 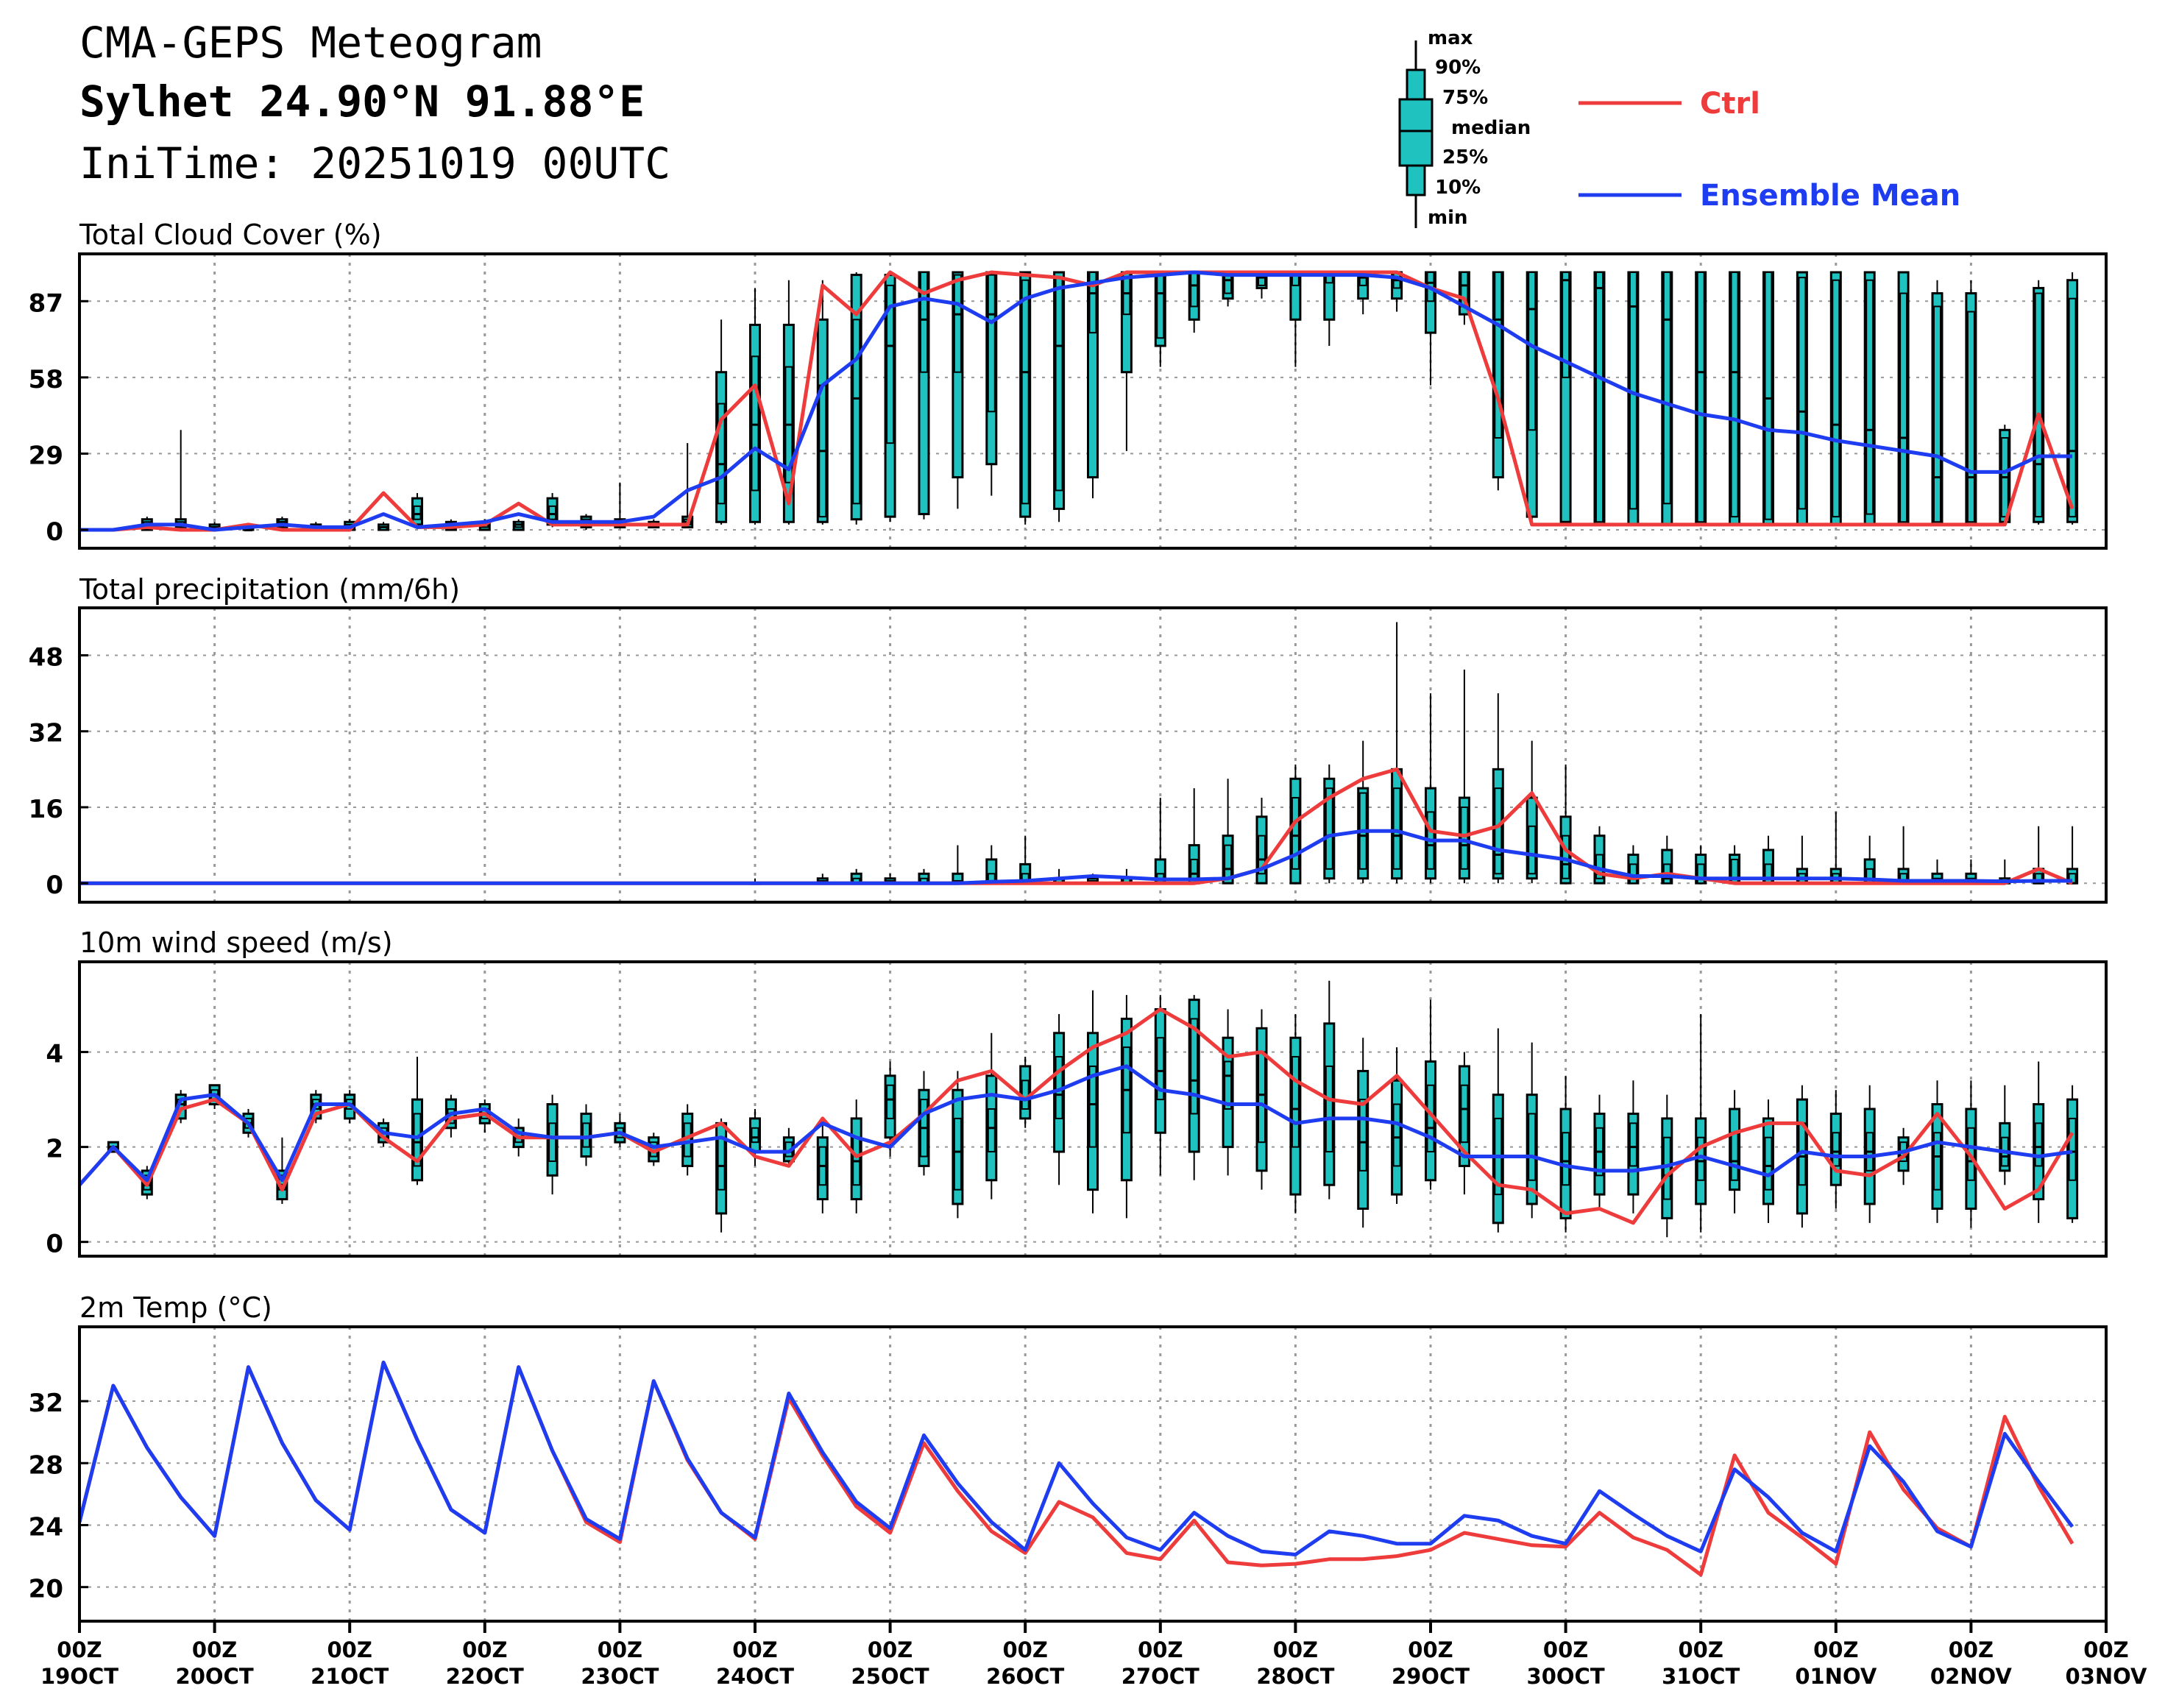 What do you see at coordinates (310, 43) in the screenshot?
I see `chart-title: CMA-GEPS Meteogram` at bounding box center [310, 43].